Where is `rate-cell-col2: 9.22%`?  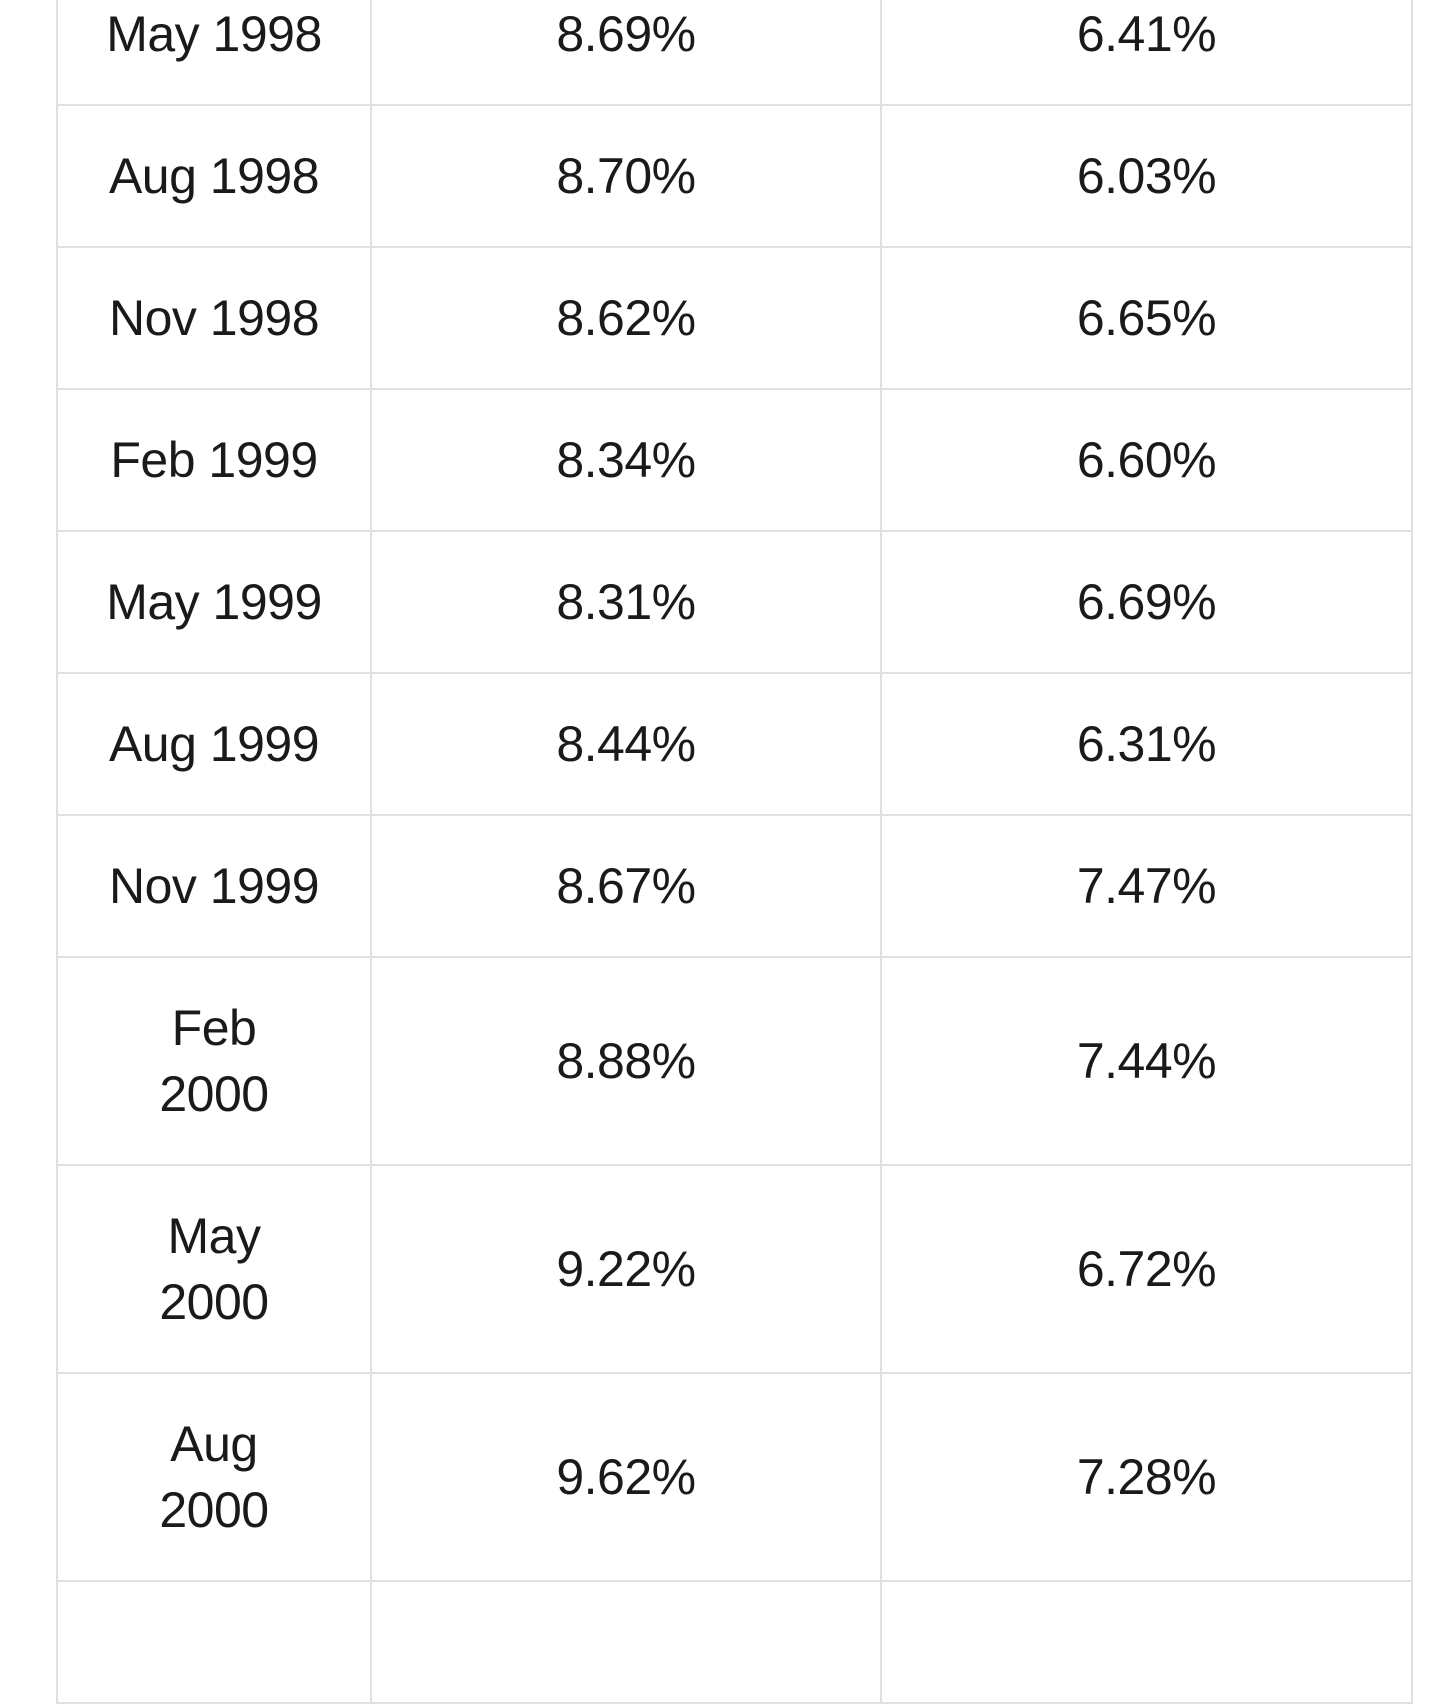
rate-cell-col2: 9.22% is located at coordinates (626, 1269).